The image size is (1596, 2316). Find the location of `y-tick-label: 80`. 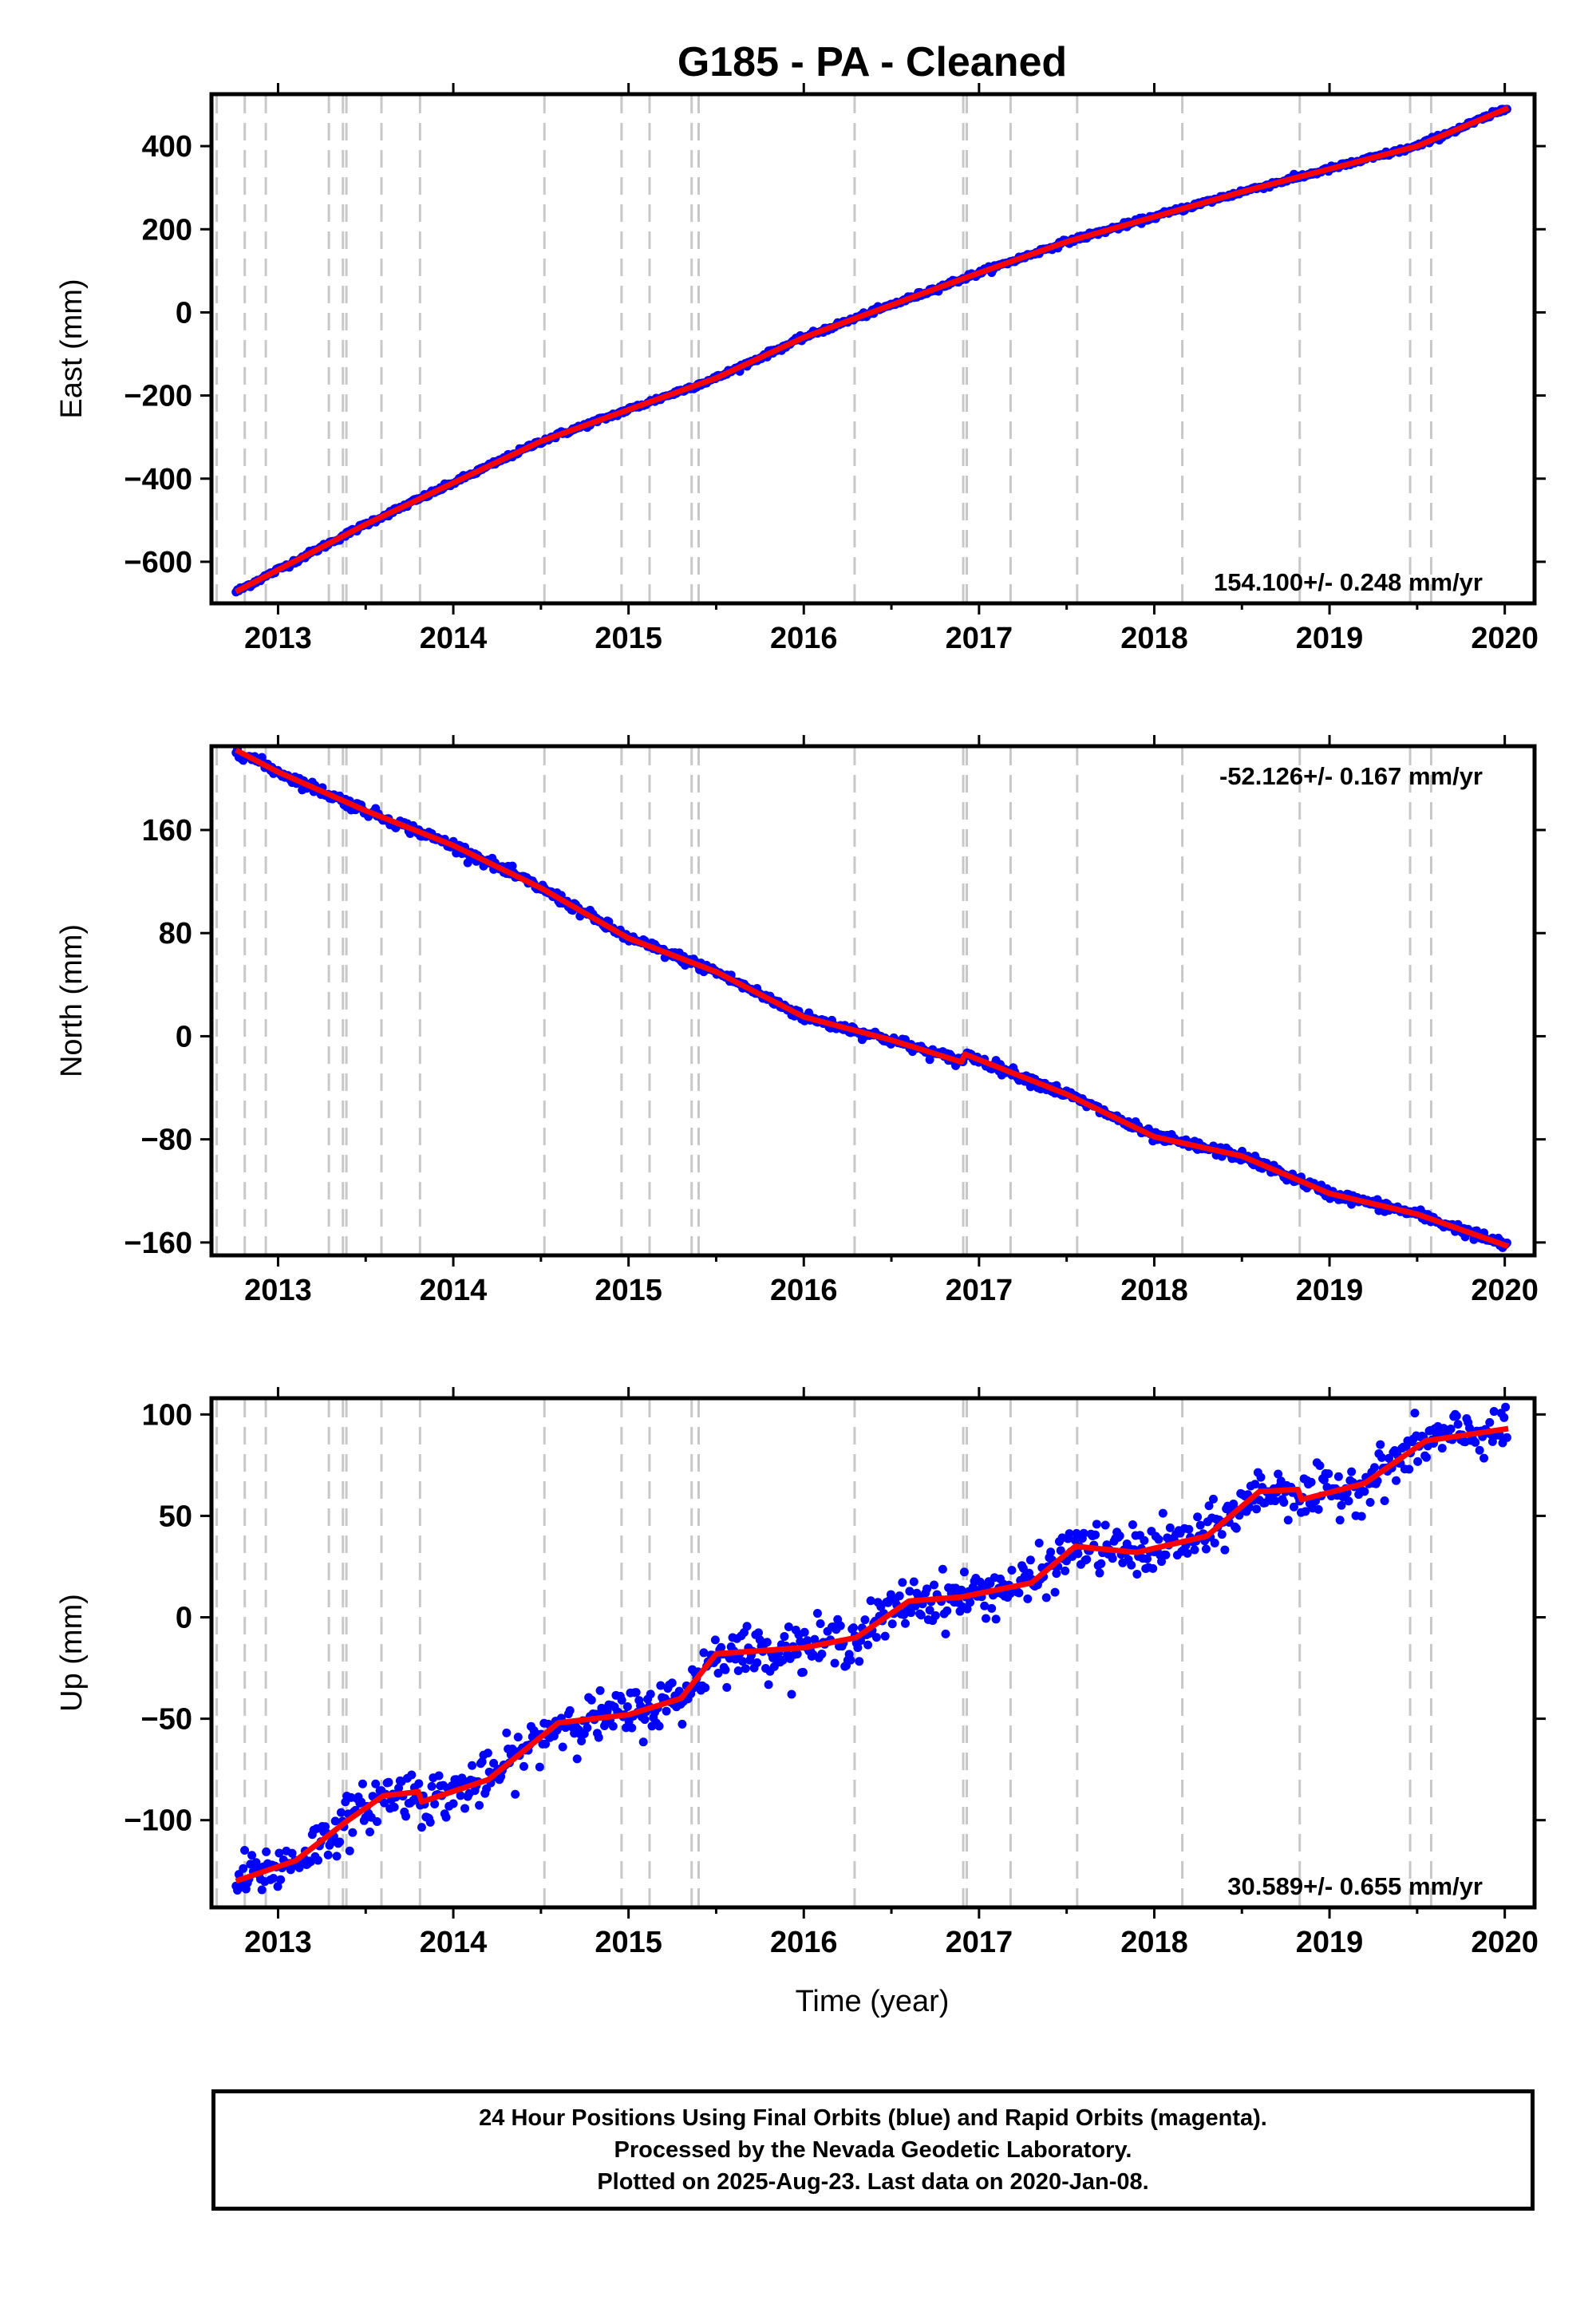

y-tick-label: 80 is located at coordinates (175, 934).